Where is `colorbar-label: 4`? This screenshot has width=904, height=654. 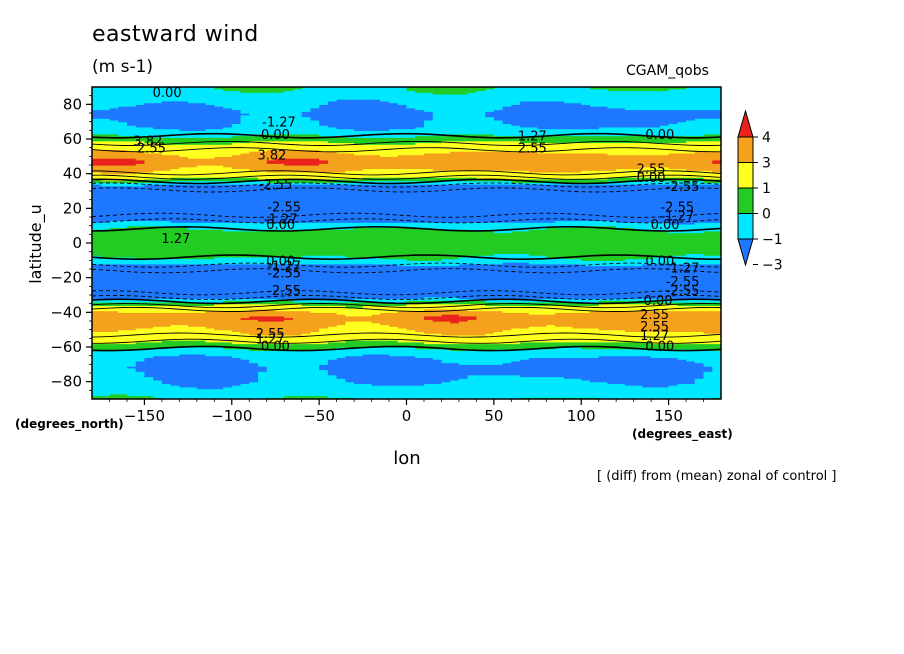 colorbar-label: 4 is located at coordinates (766, 138).